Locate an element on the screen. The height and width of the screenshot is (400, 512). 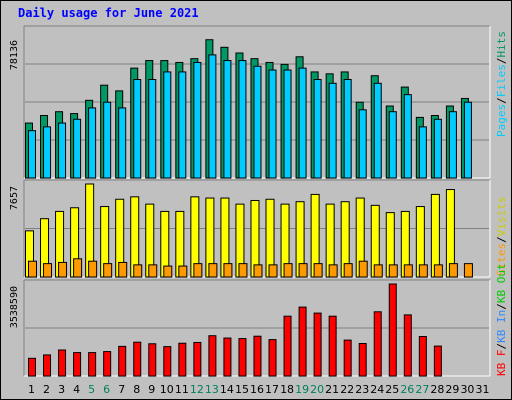
x-tick-day-28: 28 is located at coordinates (437, 389).